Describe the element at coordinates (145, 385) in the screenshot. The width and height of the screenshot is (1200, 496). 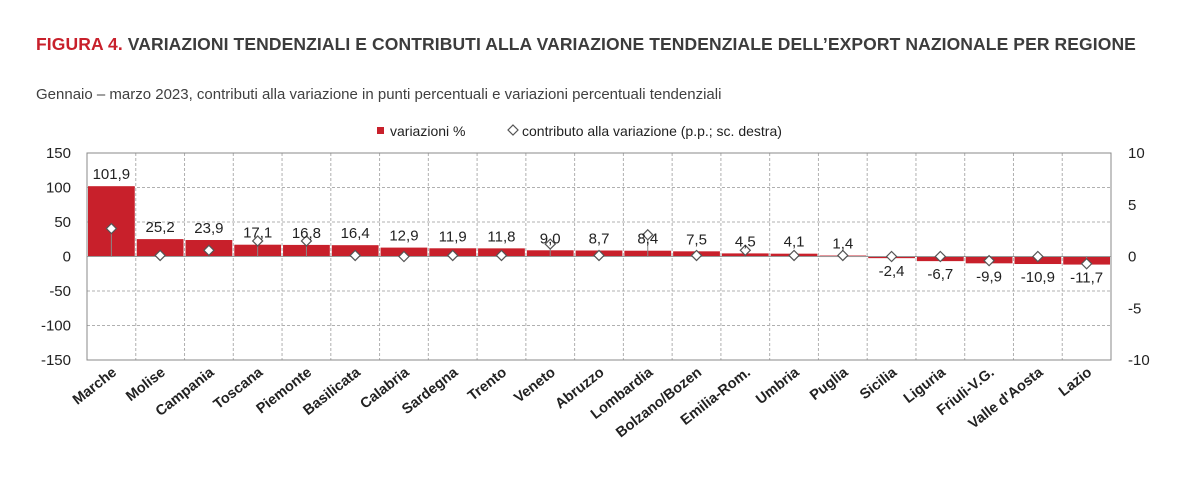
I see `x-category-label: Molise` at that location.